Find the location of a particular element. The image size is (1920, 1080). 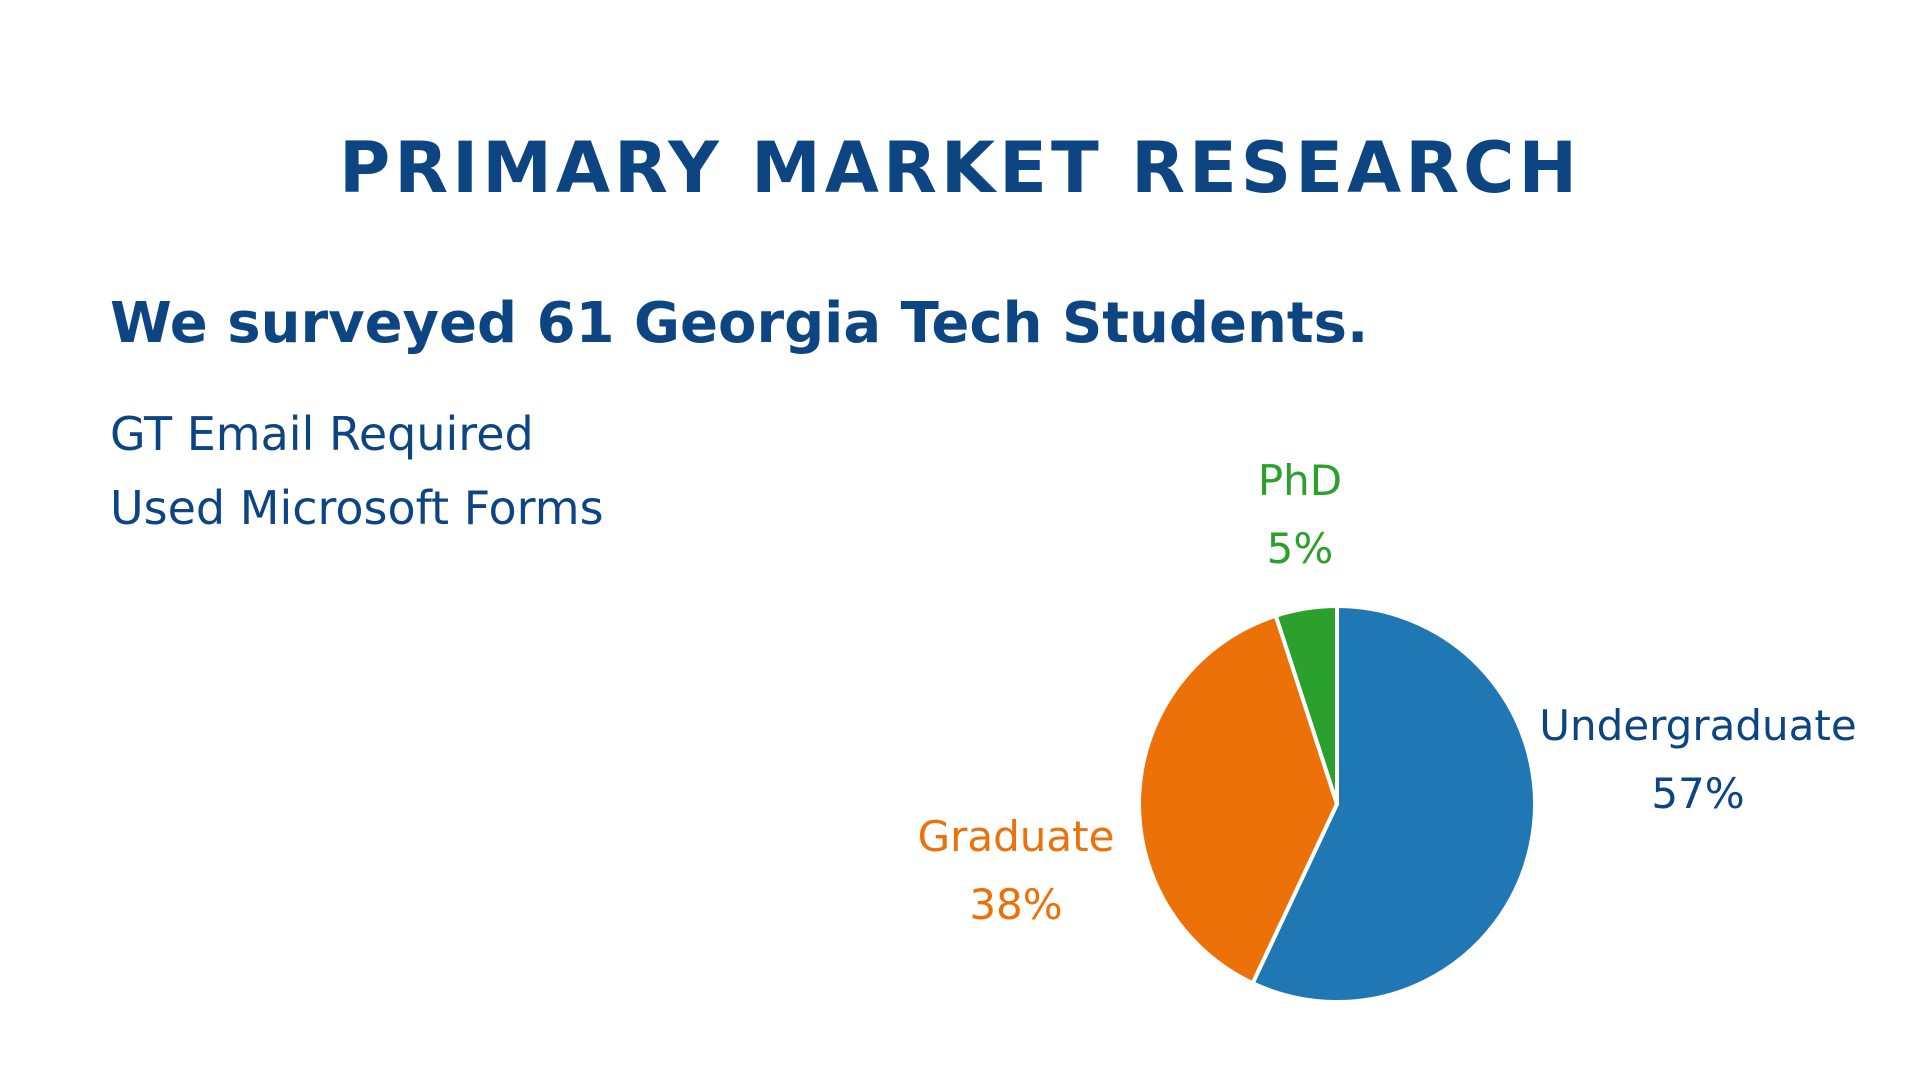

note: Used Microsoft Forms is located at coordinates (357, 508).